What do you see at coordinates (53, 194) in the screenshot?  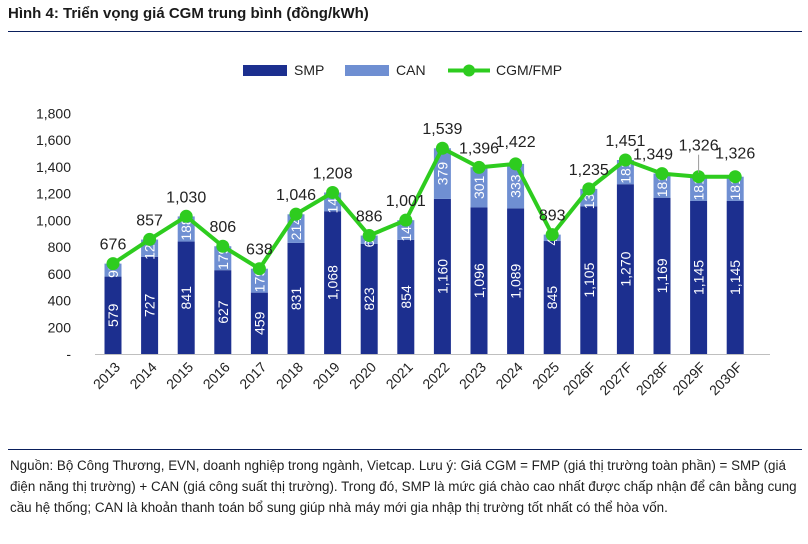 I see `y-tick-label: 1,200` at bounding box center [53, 194].